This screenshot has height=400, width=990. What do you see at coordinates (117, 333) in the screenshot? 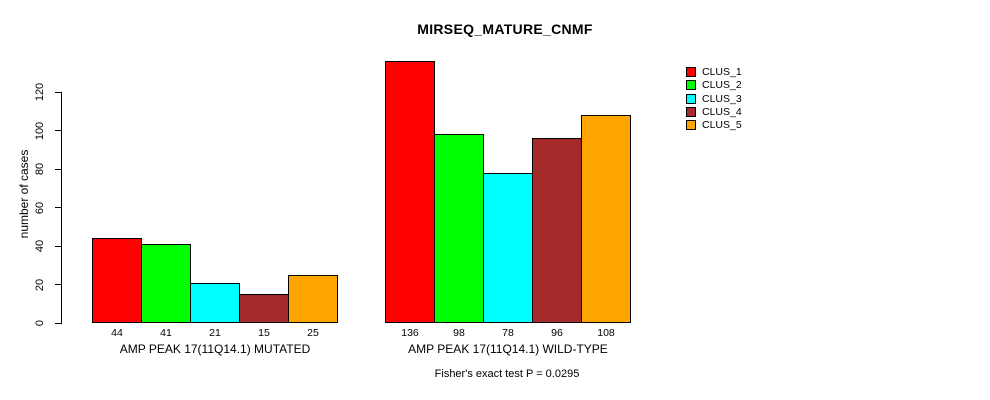
I see `bar-value-label: 44` at bounding box center [117, 333].